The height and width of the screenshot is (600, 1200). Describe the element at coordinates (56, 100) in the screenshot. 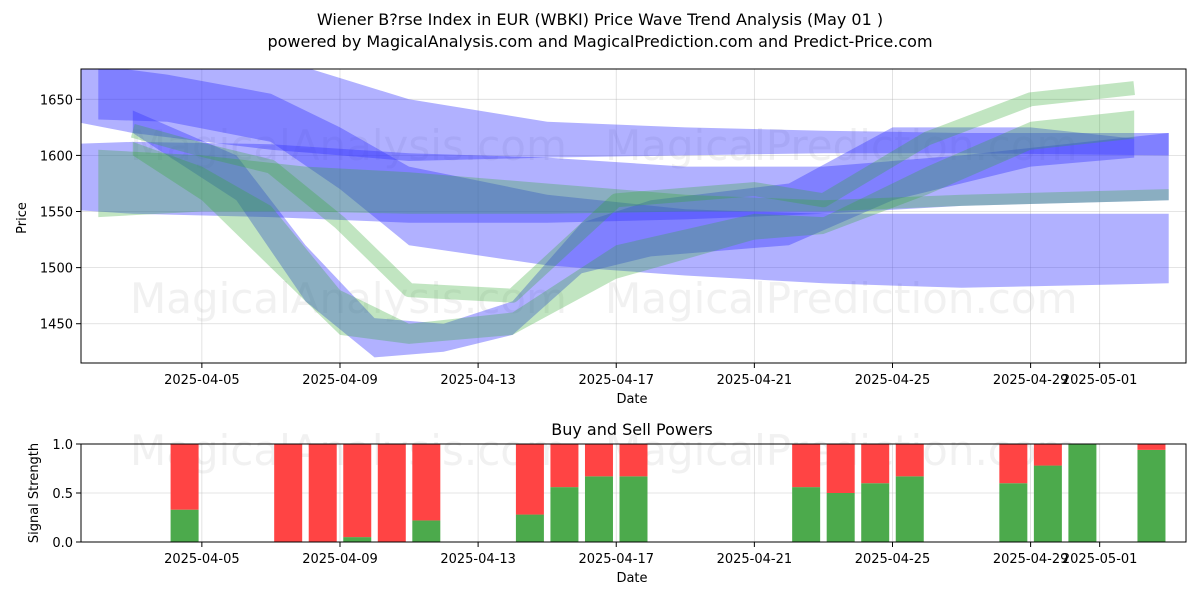

I see `y-tick-label: 1650` at that location.